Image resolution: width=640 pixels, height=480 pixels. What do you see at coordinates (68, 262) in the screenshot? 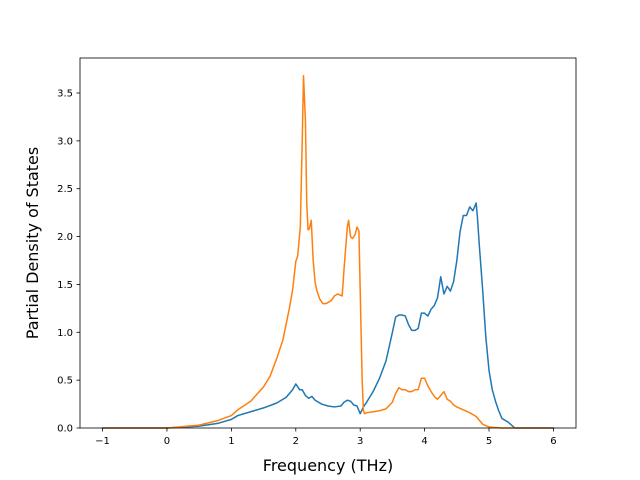
I see `y-axis-ticks: 0.0 0.5 1.0 1.5 2.0 2.5 3.0 3.5` at bounding box center [68, 262].